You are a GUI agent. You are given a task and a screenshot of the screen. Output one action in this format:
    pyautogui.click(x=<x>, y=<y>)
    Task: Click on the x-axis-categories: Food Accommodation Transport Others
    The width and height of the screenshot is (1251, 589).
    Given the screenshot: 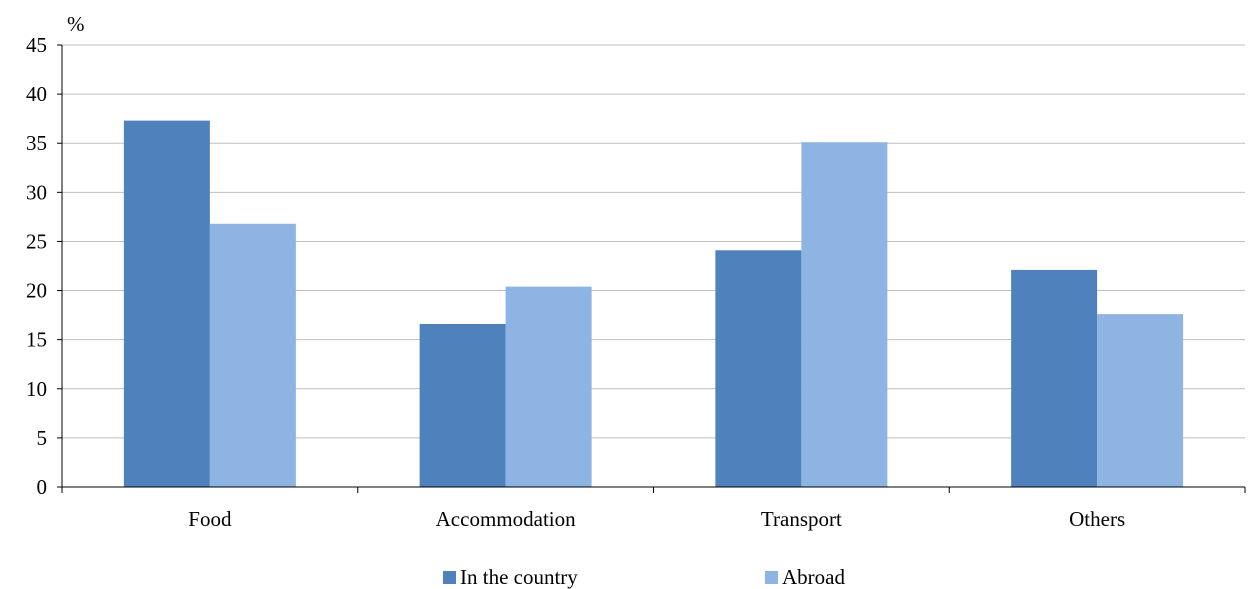 What is the action you would take?
    pyautogui.click(x=656, y=519)
    